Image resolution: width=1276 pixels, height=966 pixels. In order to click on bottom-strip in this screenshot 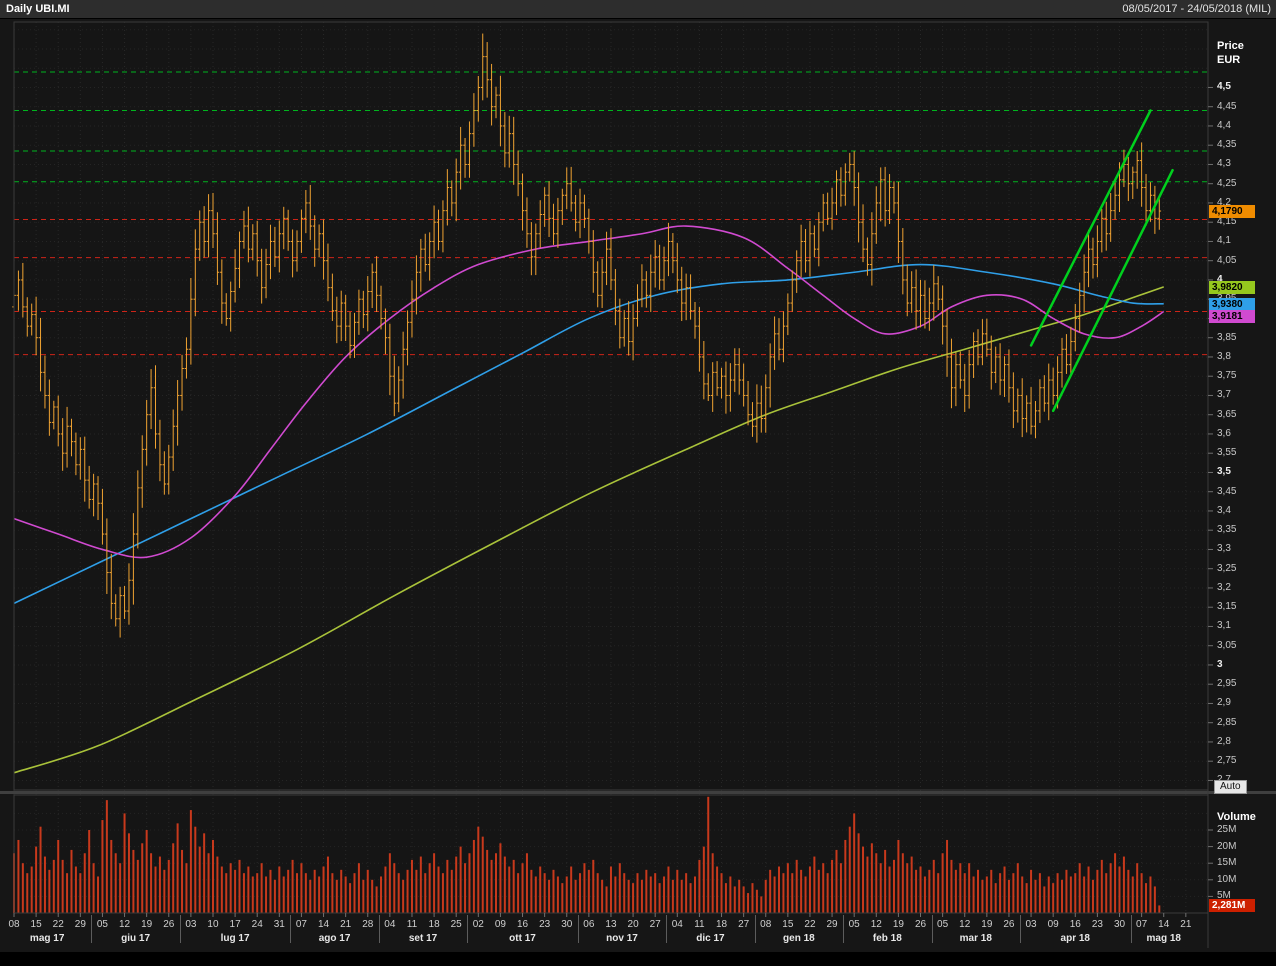, I will do `click(638, 959)`.